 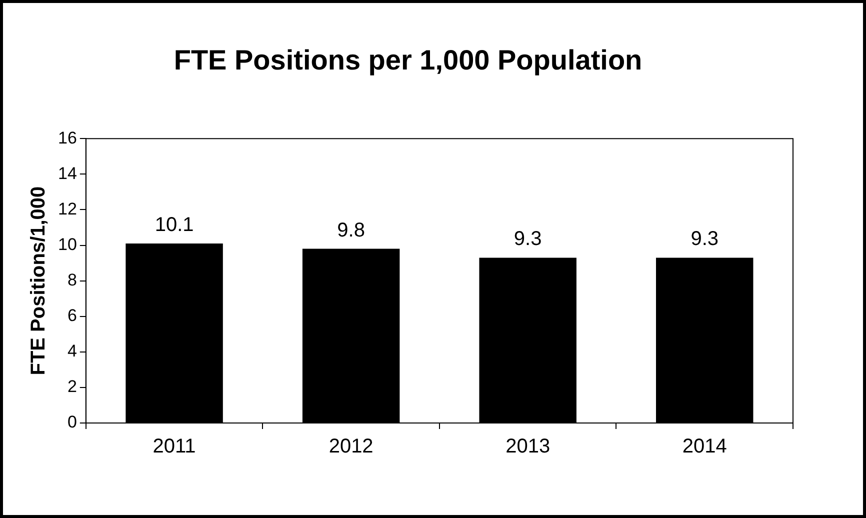 What do you see at coordinates (408, 60) in the screenshot?
I see `chart-title: FTE Positions per 1,000 Population` at bounding box center [408, 60].